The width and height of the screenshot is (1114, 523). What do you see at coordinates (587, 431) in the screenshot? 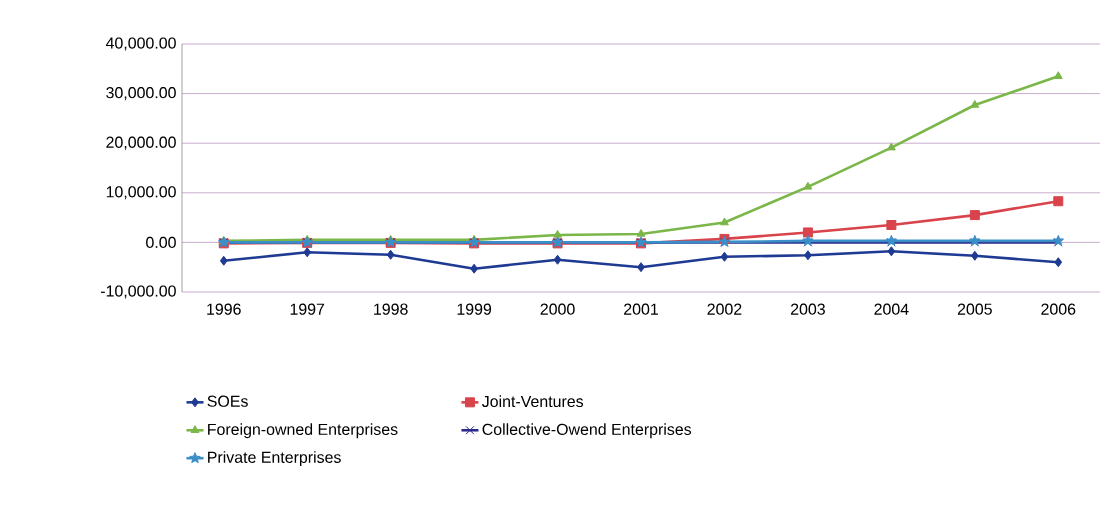
I see `legend-label: Collective-Owend Enterprises` at bounding box center [587, 431].